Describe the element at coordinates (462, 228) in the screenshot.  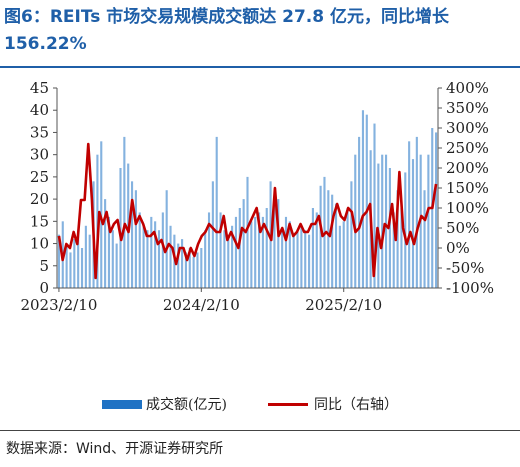
I see `right-tick-label: 50%` at that location.